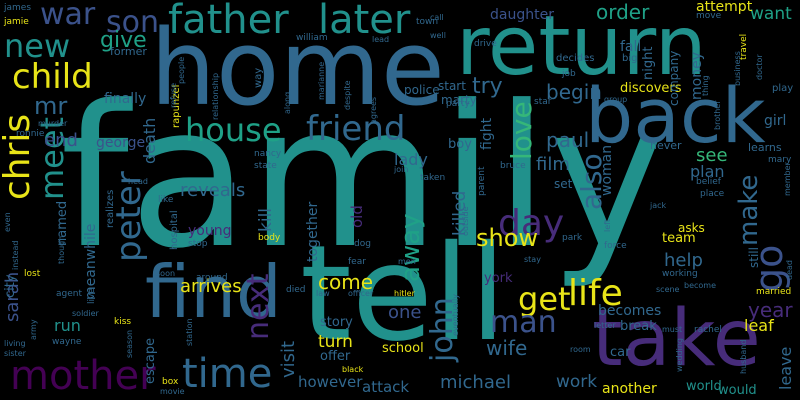 This screenshot has height=400, width=800. Describe the element at coordinates (210, 231) in the screenshot. I see `word-young: young` at that location.